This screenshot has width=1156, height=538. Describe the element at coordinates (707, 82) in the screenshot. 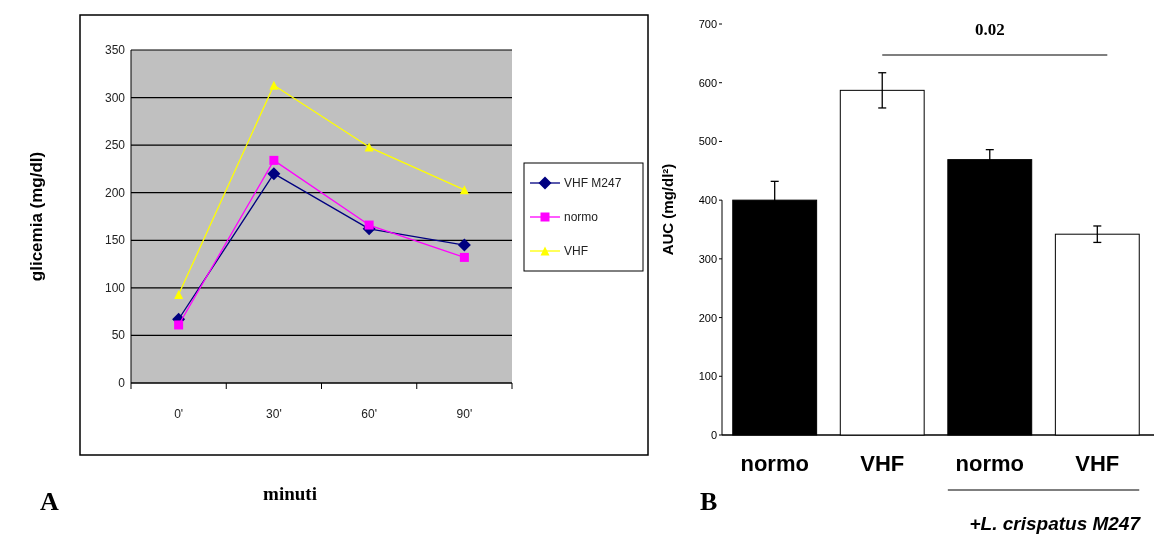

I see `y-tick-label: 600` at that location.